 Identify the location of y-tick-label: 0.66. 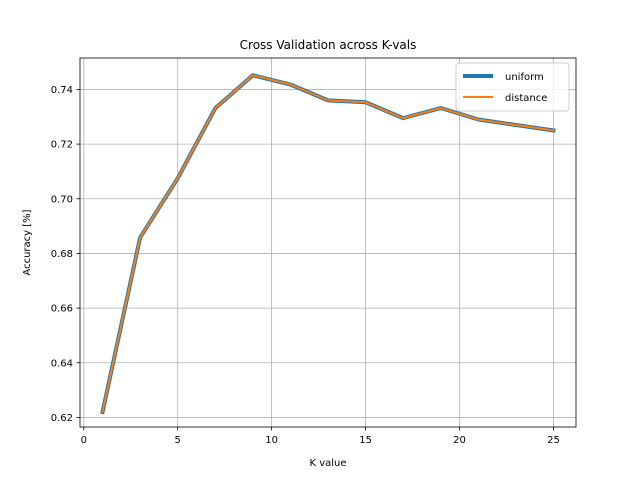
(62, 309).